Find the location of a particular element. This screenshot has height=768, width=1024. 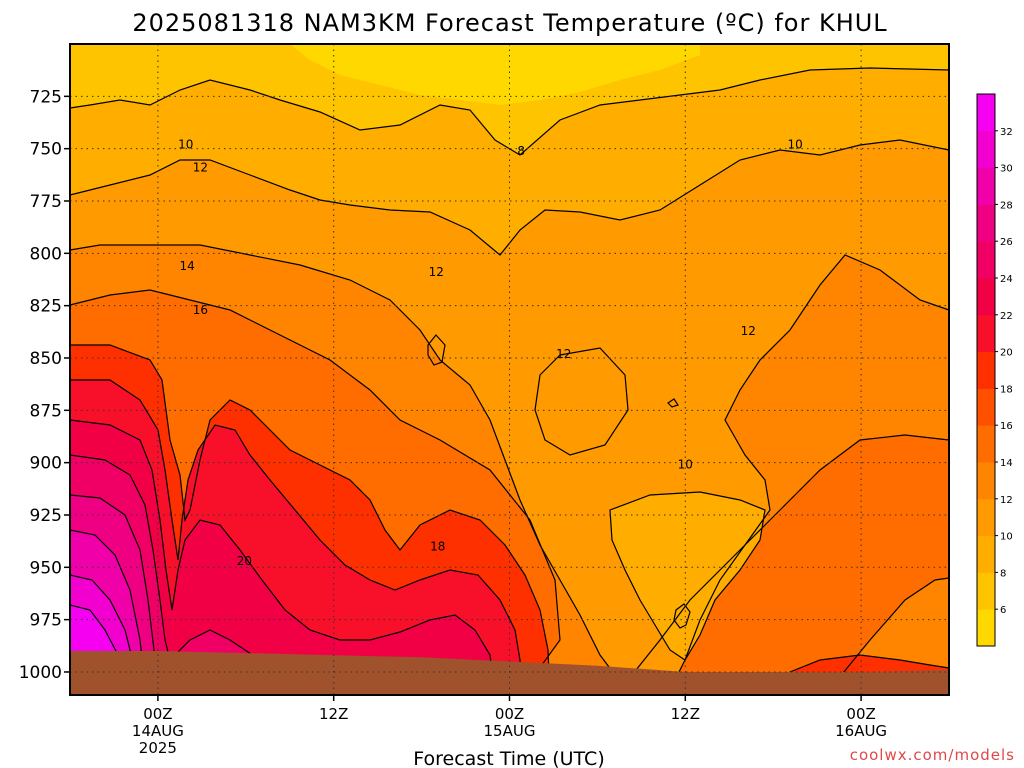

contour-line-12-island is located at coordinates (581, 401).